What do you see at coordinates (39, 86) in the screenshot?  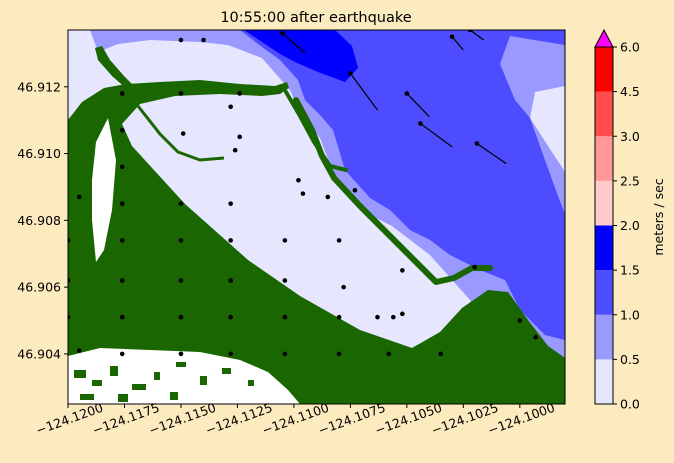 I see `y-tick-label: 46.912` at bounding box center [39, 86].